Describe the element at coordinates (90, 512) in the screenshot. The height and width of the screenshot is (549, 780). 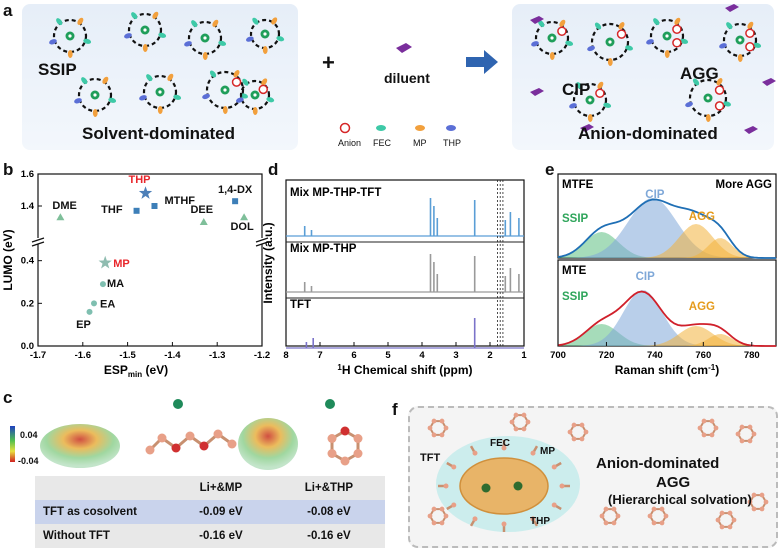
I see `table-row-label: TFT as cosolvent` at that location.